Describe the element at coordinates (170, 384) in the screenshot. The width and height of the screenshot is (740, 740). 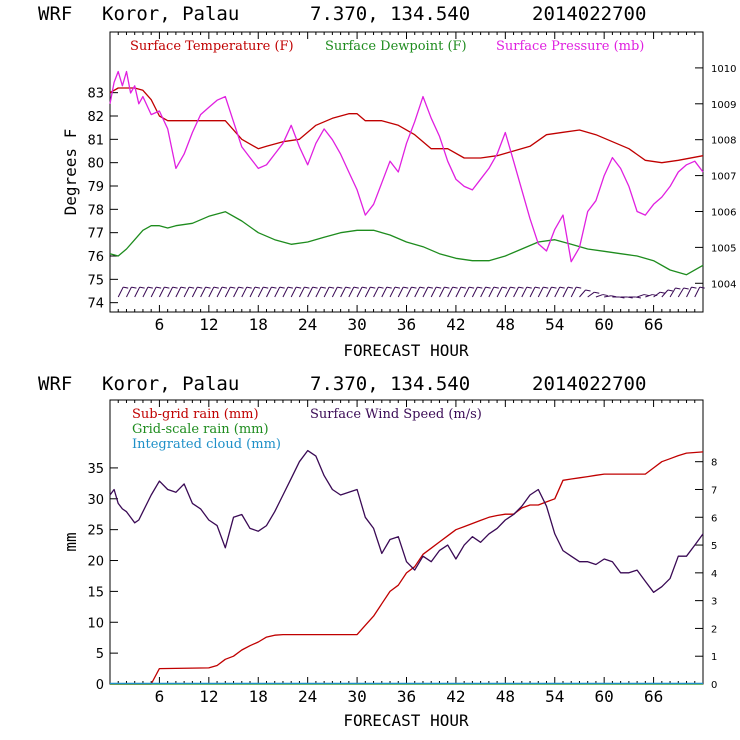
I see `chart2-place-label: Koror, Palau` at that location.